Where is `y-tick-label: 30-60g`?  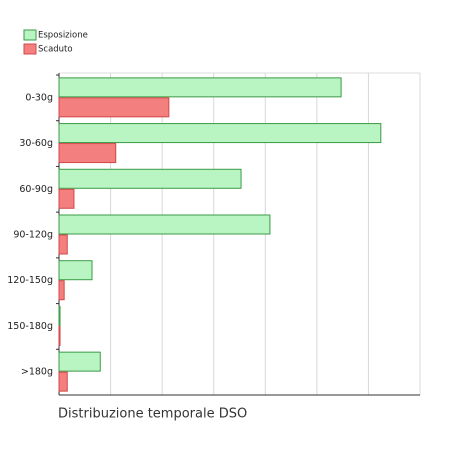 y-tick-label: 30-60g is located at coordinates (36, 143).